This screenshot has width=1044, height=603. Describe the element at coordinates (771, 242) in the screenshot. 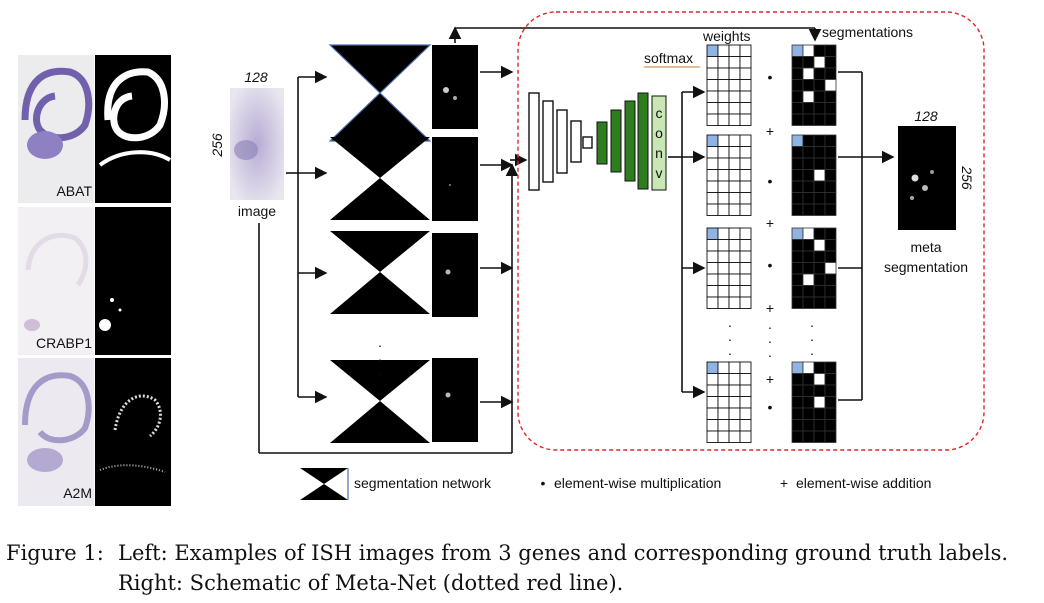

I see `operators: • + • + • + + • · · · · · · · · ·` at that location.